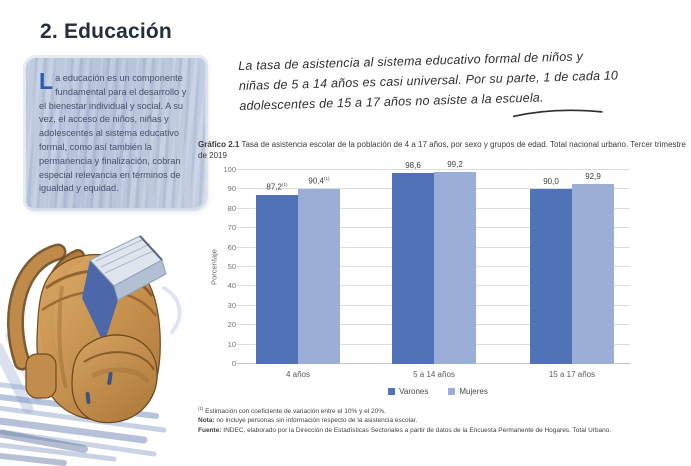 The height and width of the screenshot is (466, 691). What do you see at coordinates (231, 189) in the screenshot?
I see `y-tick-label: 90` at bounding box center [231, 189].